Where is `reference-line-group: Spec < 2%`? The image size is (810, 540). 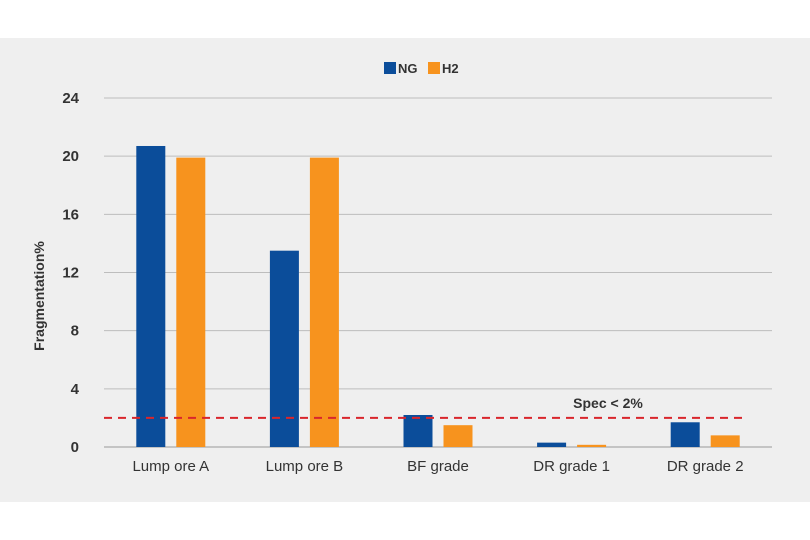
reference-line-group: Spec < 2% is located at coordinates (426, 407).